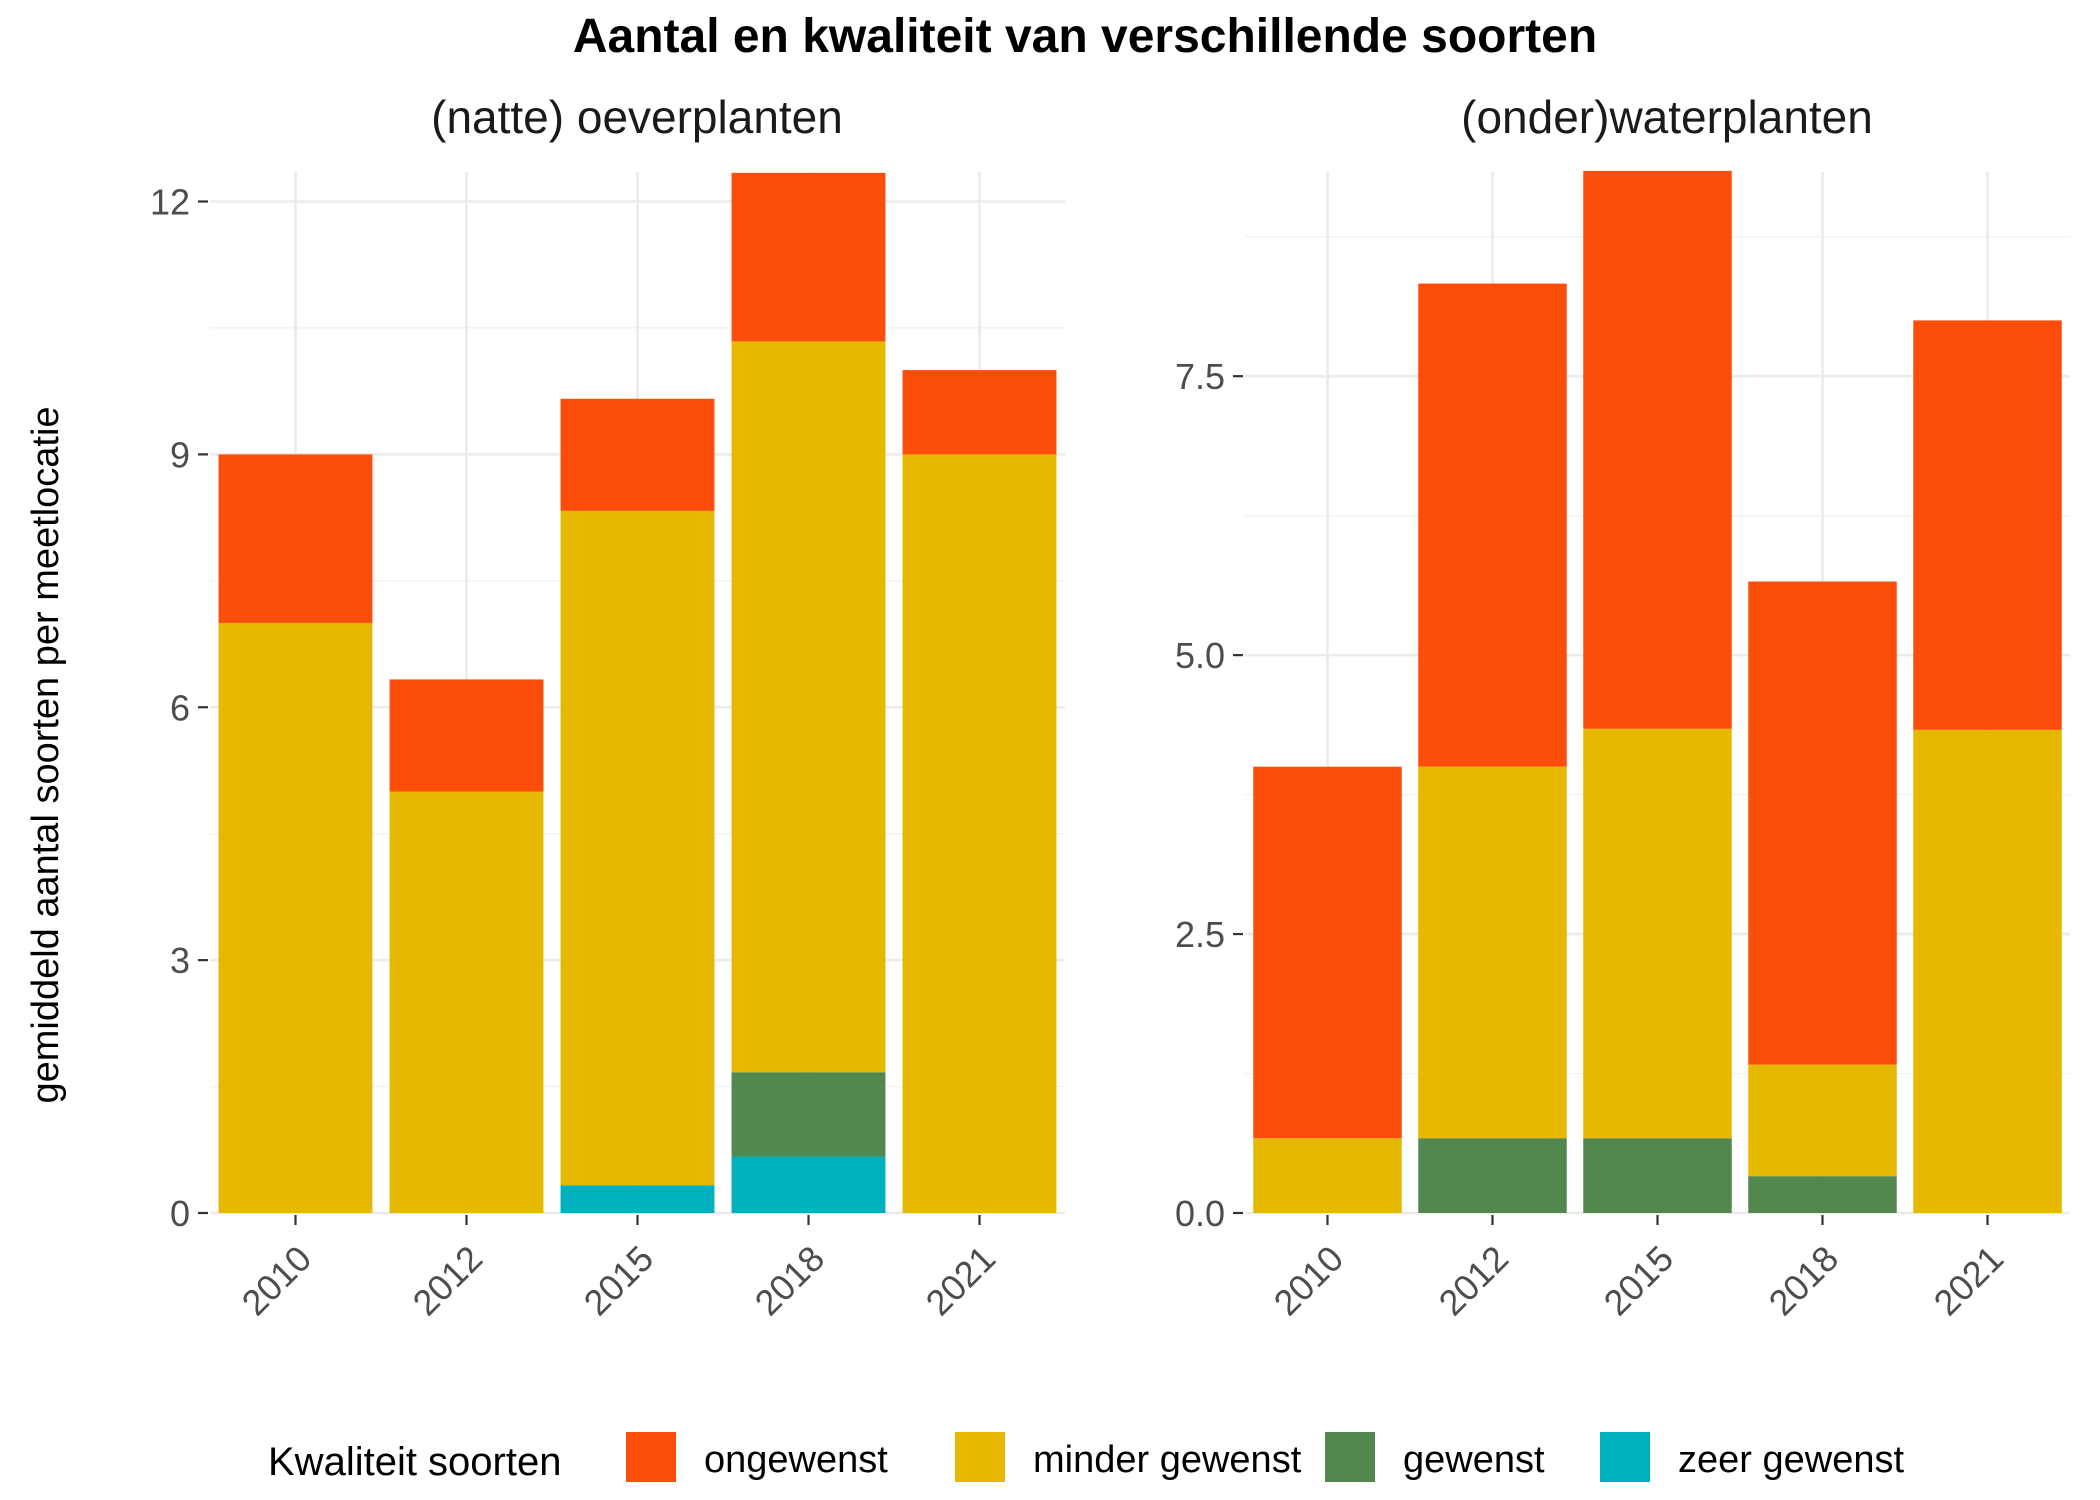 Image resolution: width=2100 pixels, height=1500 pixels. I want to click on y-tick-label: 0, so click(180, 1213).